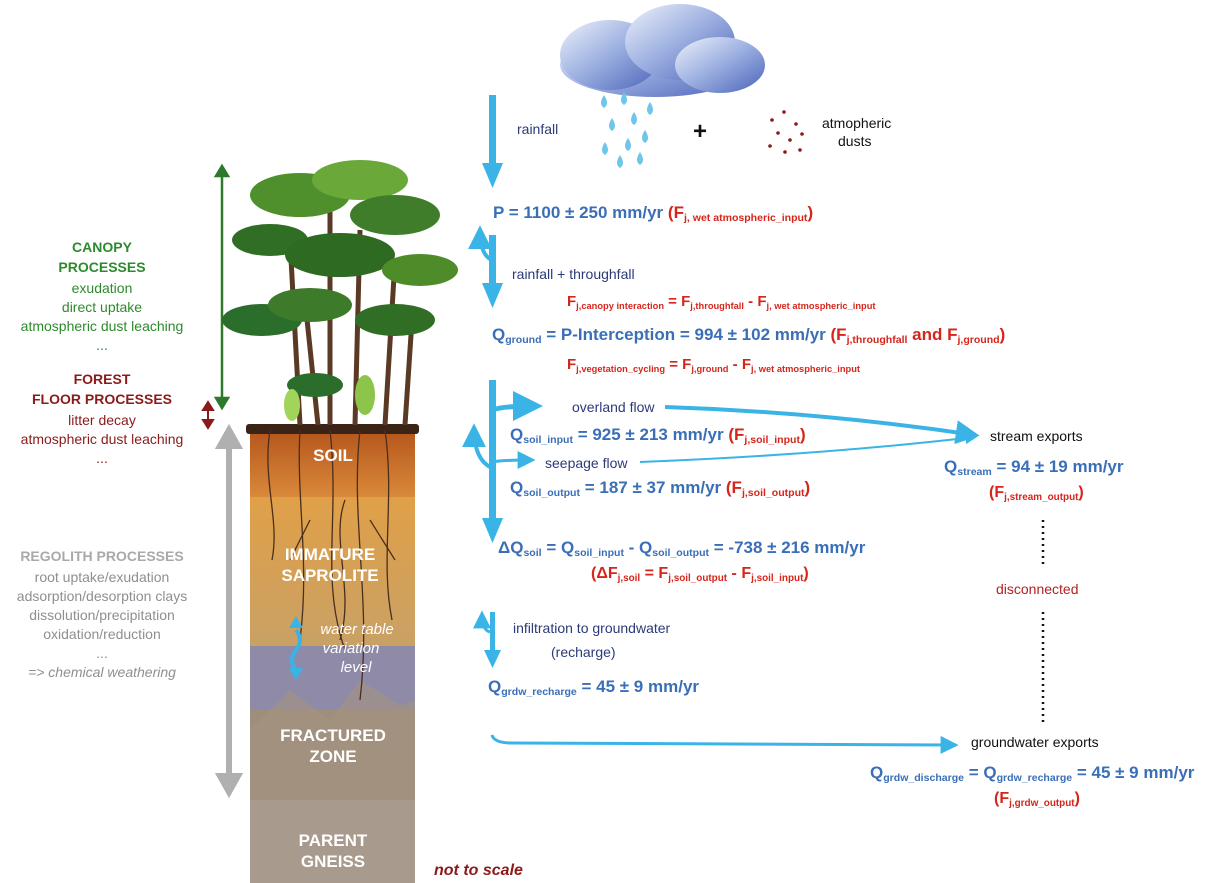 Image resolution: width=1228 pixels, height=883 pixels. Describe the element at coordinates (700, 131) in the screenshot. I see `plus-label: +` at that location.